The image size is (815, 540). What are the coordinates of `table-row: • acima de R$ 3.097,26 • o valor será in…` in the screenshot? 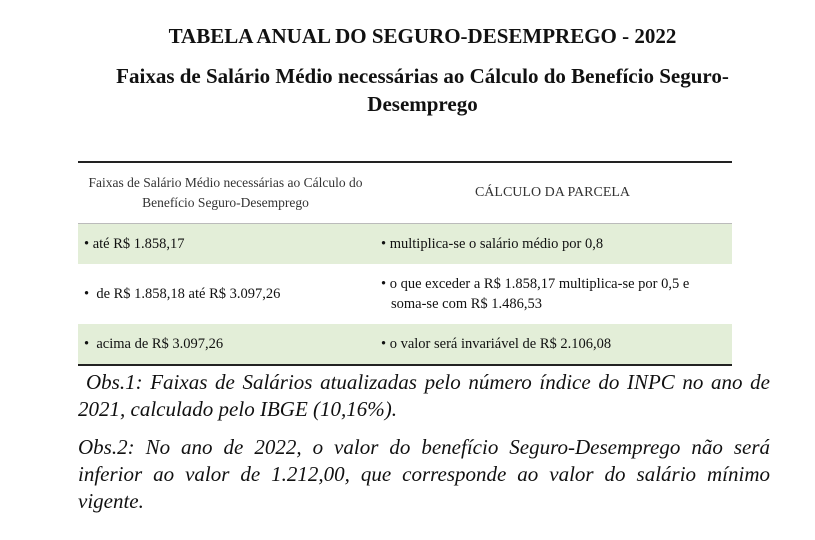 It's located at (405, 344).